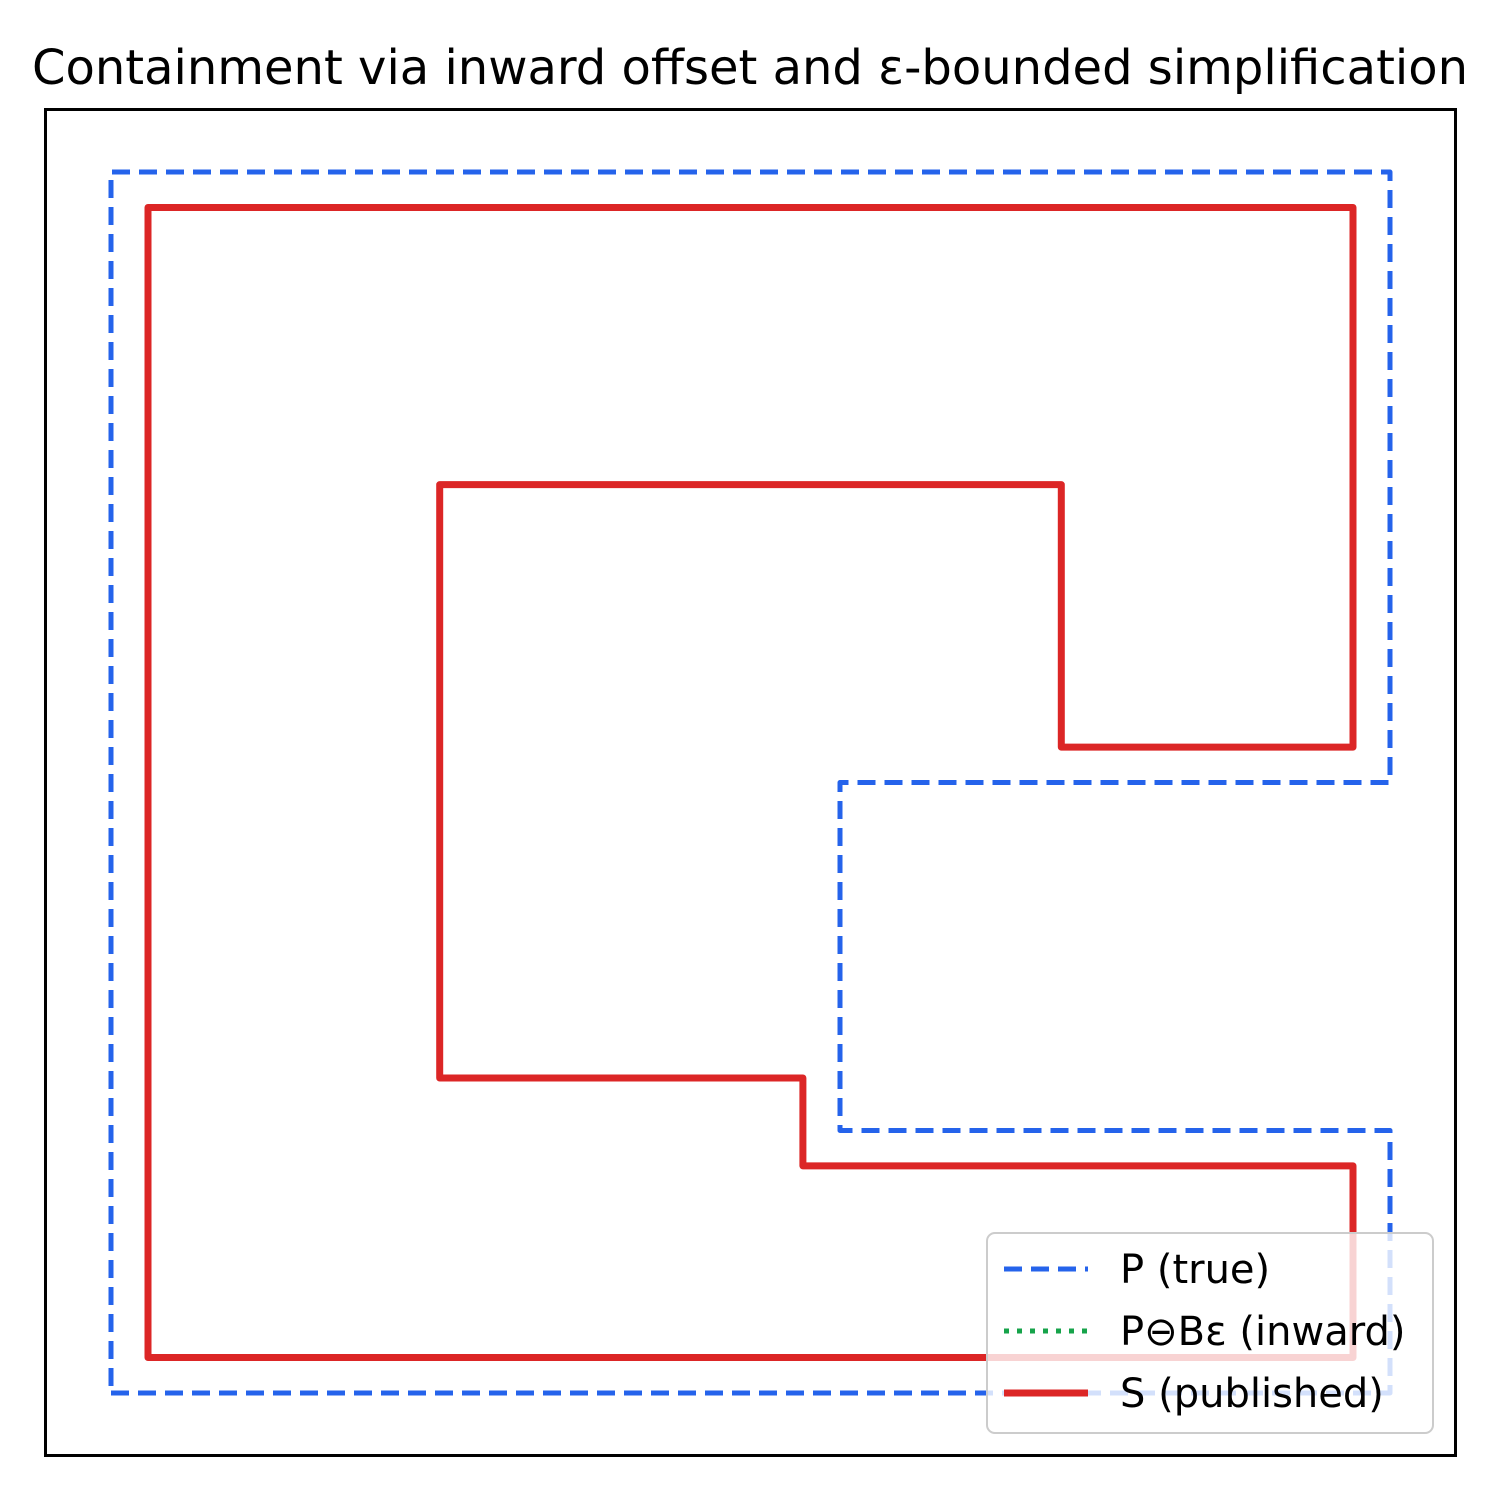  I want to click on legend: P (true) P⊖Bε (inward) S (published), so click(1210, 1333).